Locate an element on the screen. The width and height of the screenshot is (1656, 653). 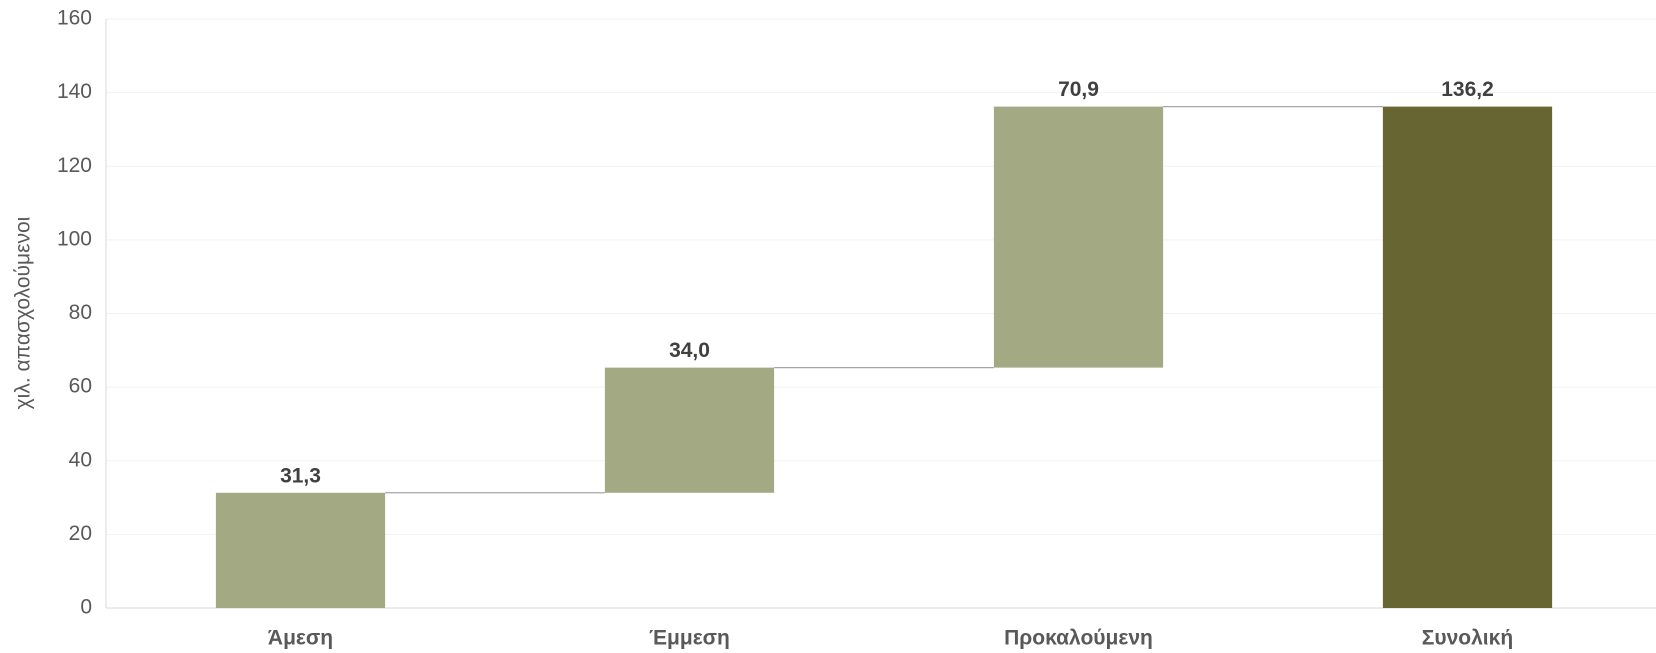
x-tick-label: Άμεση is located at coordinates (300, 638).